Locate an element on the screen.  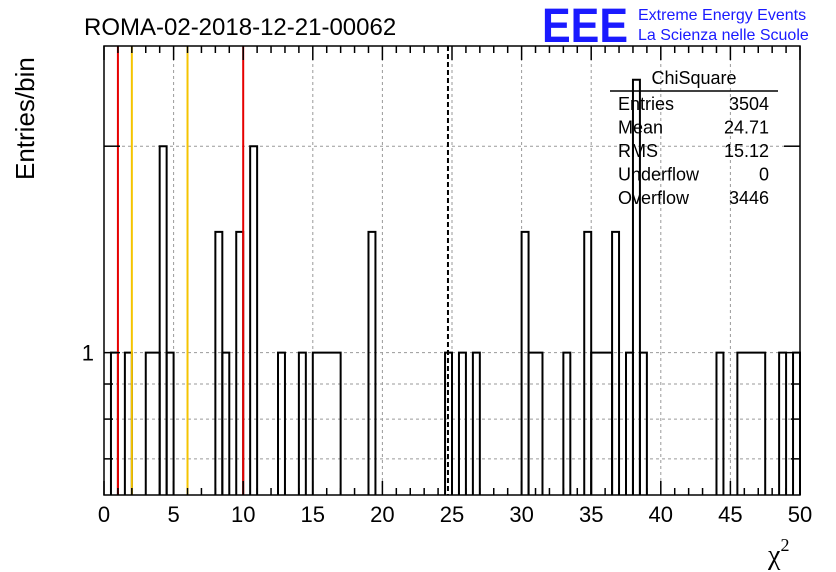
x-tick-label: 45 is located at coordinates (730, 514).